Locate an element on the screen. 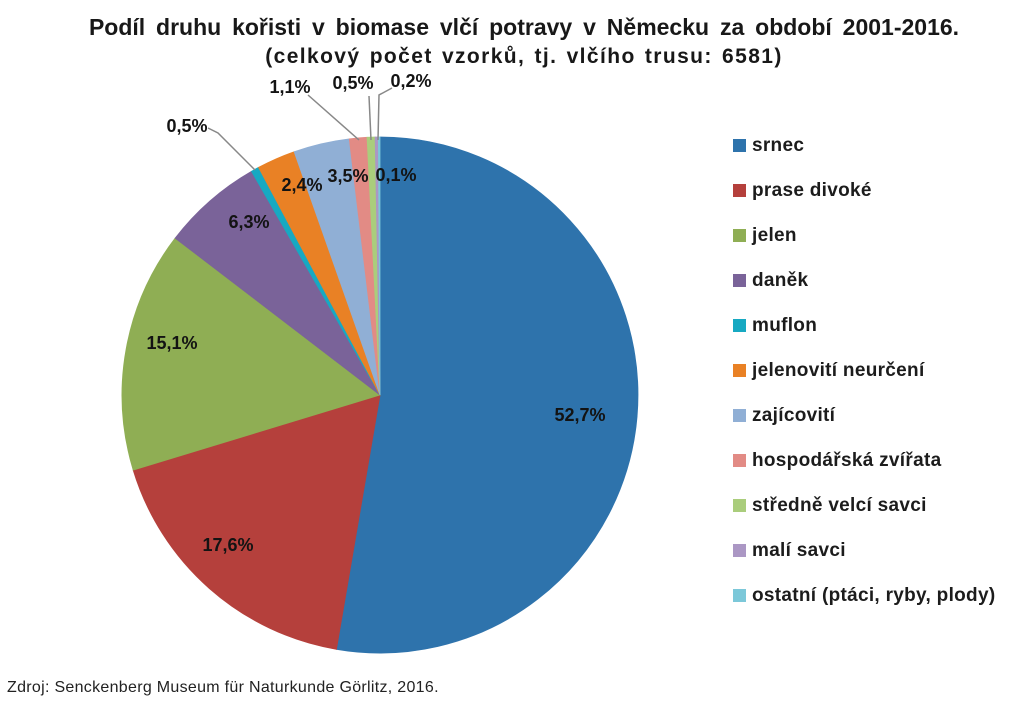 This screenshot has width=1024, height=711. svg-text: 1,1% is located at coordinates (289, 87).